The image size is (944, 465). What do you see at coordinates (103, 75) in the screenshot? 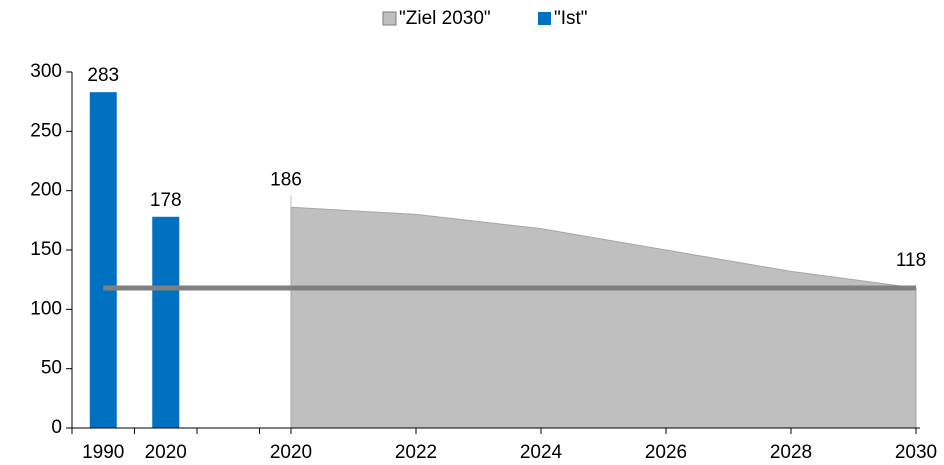
I see `data-label: 283` at bounding box center [103, 75].